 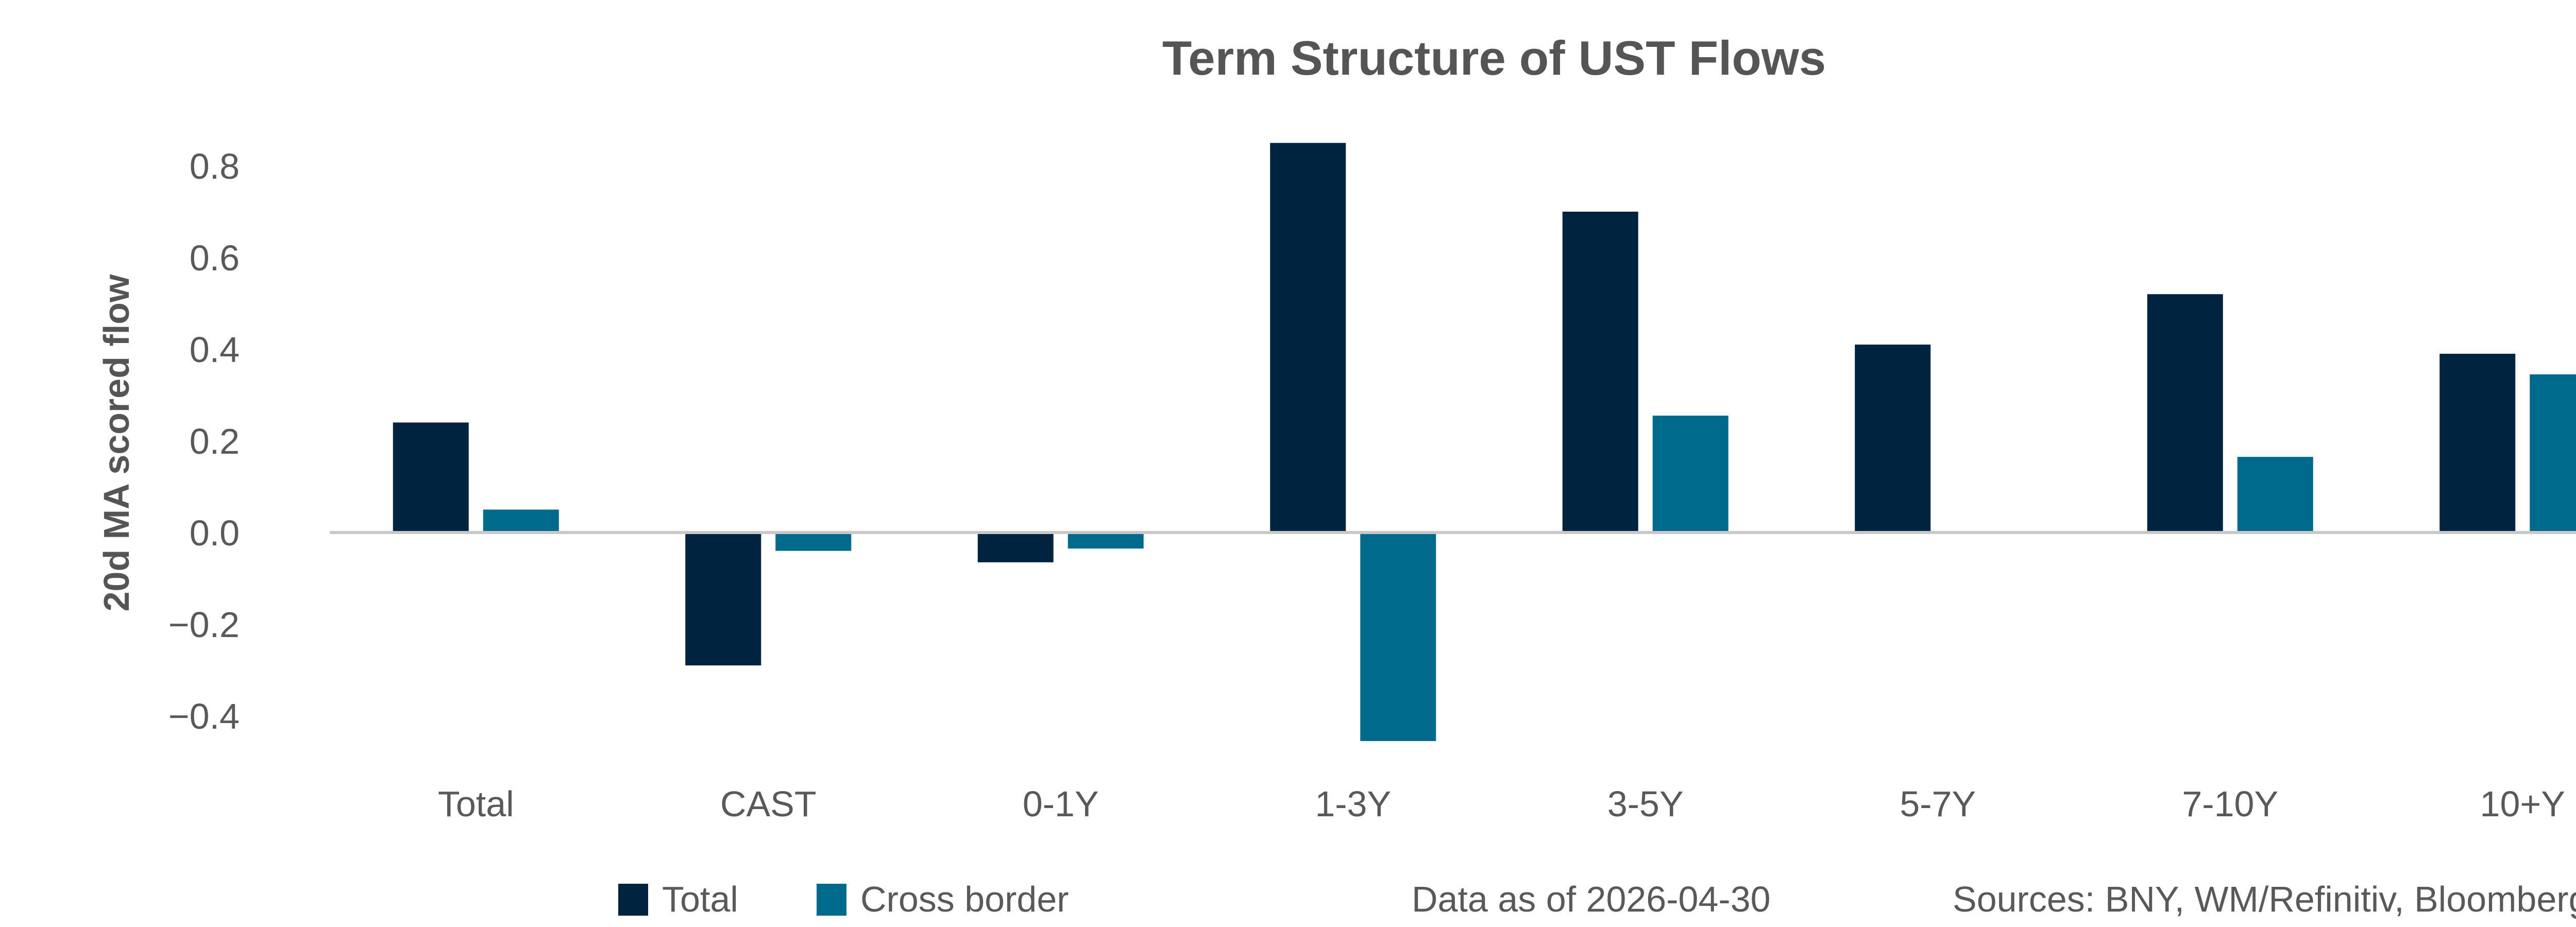 I want to click on x-tick-label: 1-3Y, so click(x=1353, y=804).